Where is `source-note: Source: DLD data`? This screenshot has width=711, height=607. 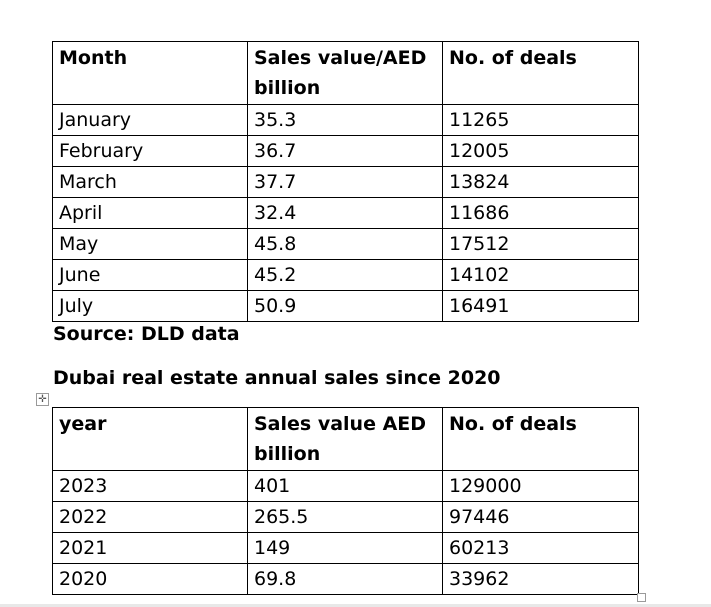
source-note: Source: DLD data is located at coordinates (146, 334).